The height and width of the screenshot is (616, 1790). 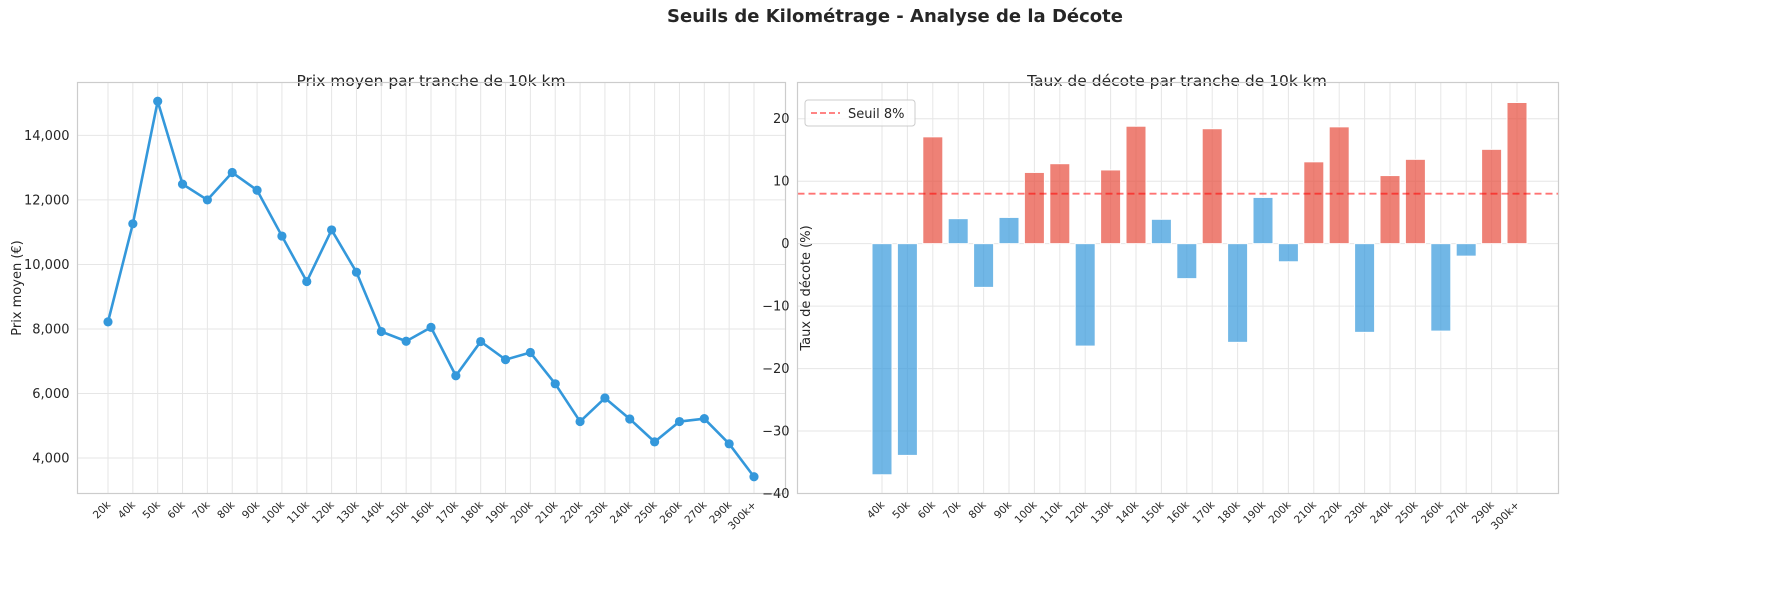 I want to click on y-tick-label: 10,000, so click(x=47, y=265).